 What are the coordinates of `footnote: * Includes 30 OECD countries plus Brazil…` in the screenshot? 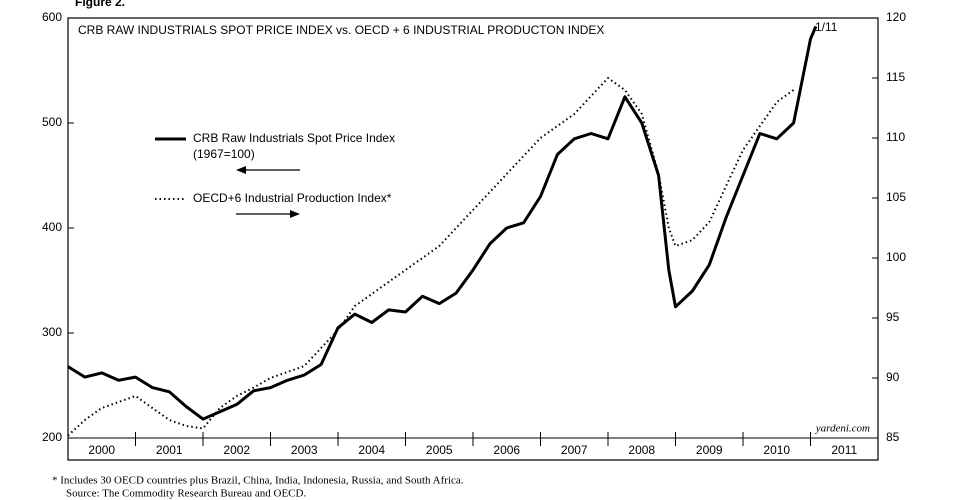 It's located at (258, 481).